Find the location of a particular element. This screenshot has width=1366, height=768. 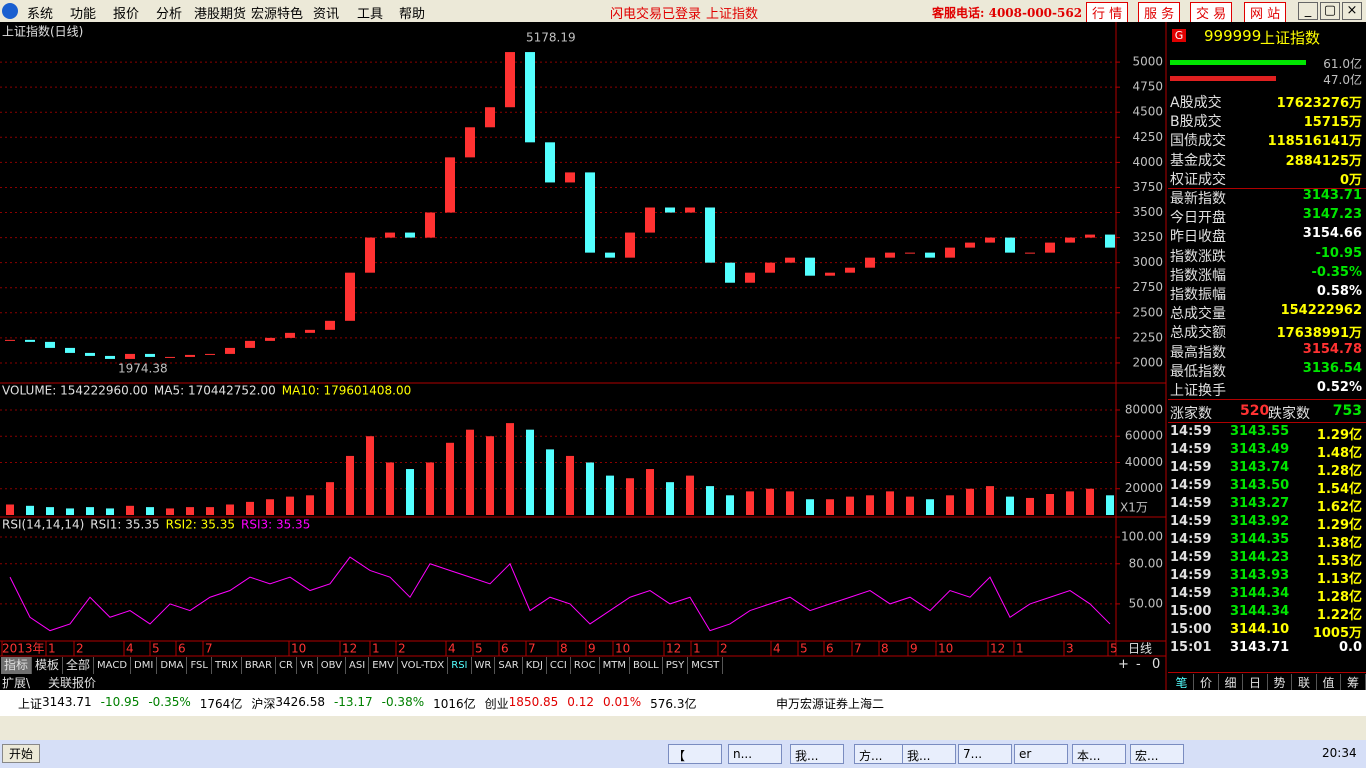

status-item: -10.95 is located at coordinates (120, 702).